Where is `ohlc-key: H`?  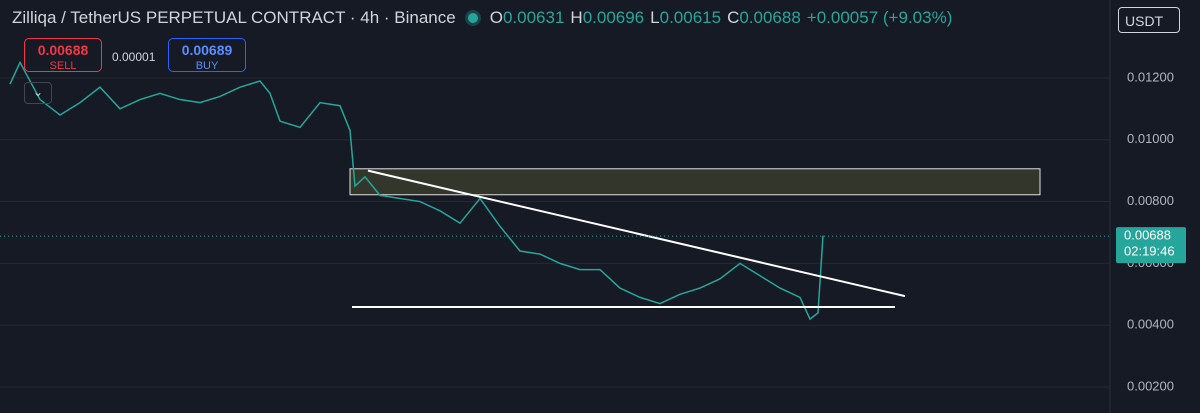
ohlc-key: H is located at coordinates (576, 17).